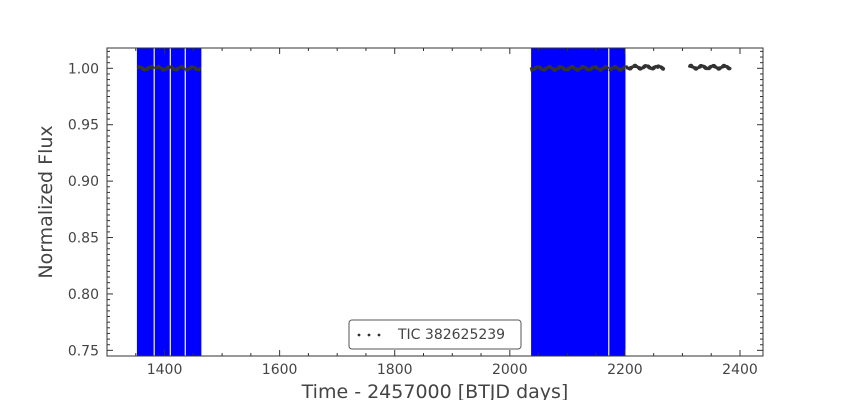 This screenshot has width=848, height=400. I want to click on data-points, so click(434, 67).